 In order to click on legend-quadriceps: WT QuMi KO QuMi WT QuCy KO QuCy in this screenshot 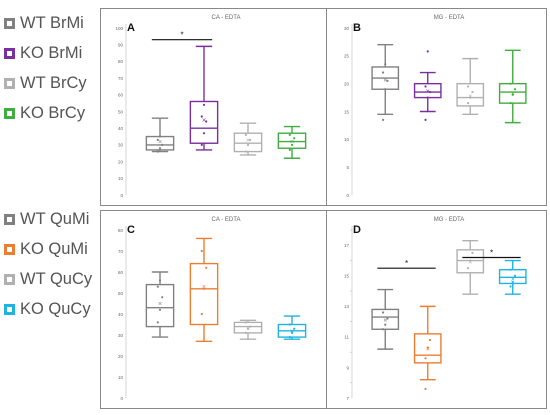, I will do `click(48, 264)`.